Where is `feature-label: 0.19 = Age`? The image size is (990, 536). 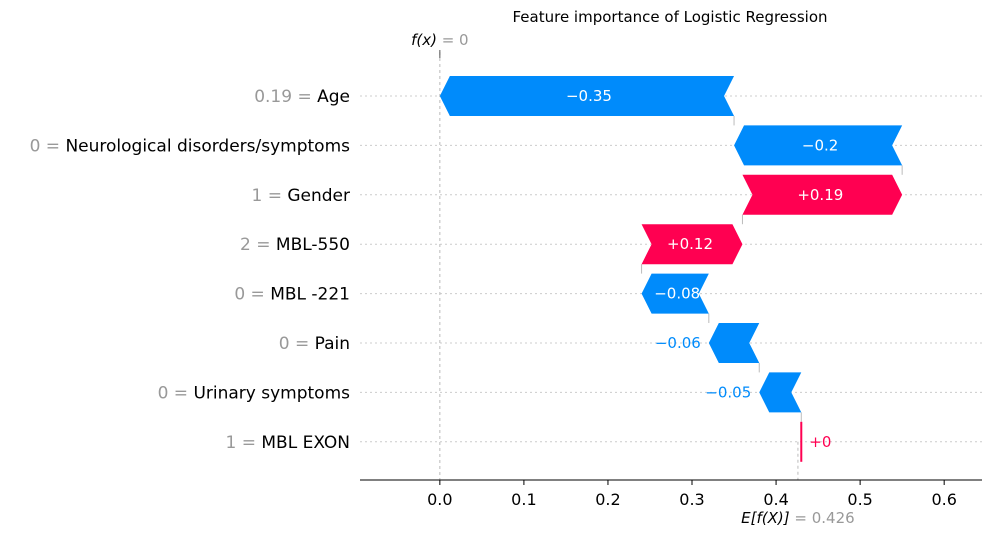
feature-label: 0.19 = Age is located at coordinates (302, 97).